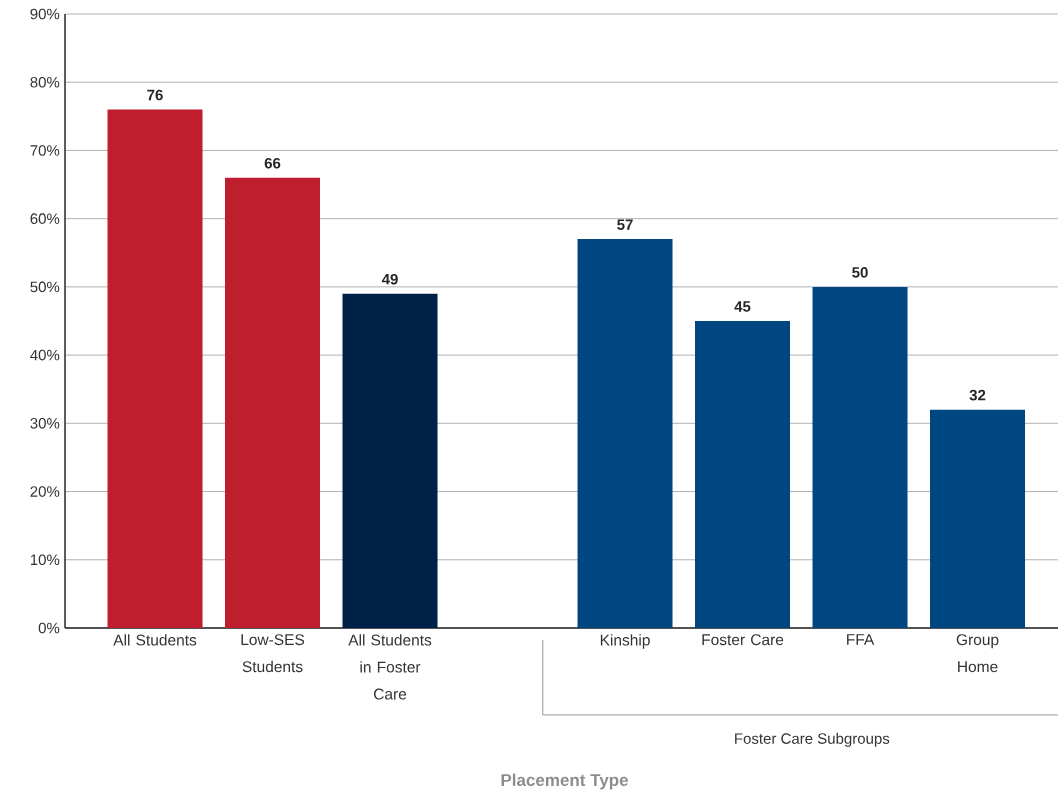 The height and width of the screenshot is (798, 1058). What do you see at coordinates (45, 423) in the screenshot?
I see `y-tick-label: 30%` at bounding box center [45, 423].